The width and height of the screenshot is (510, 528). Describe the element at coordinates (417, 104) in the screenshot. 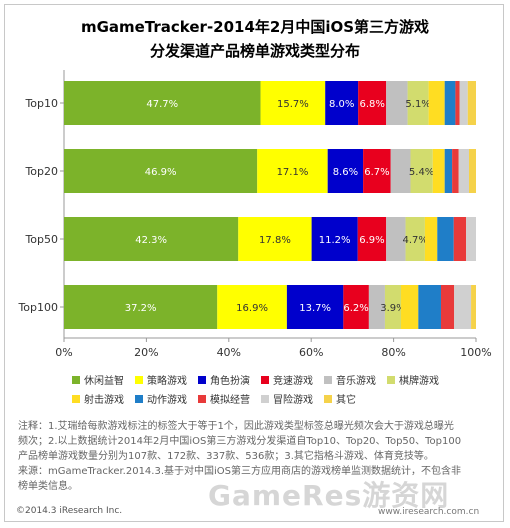

I see `data-label: 5.1%` at that location.